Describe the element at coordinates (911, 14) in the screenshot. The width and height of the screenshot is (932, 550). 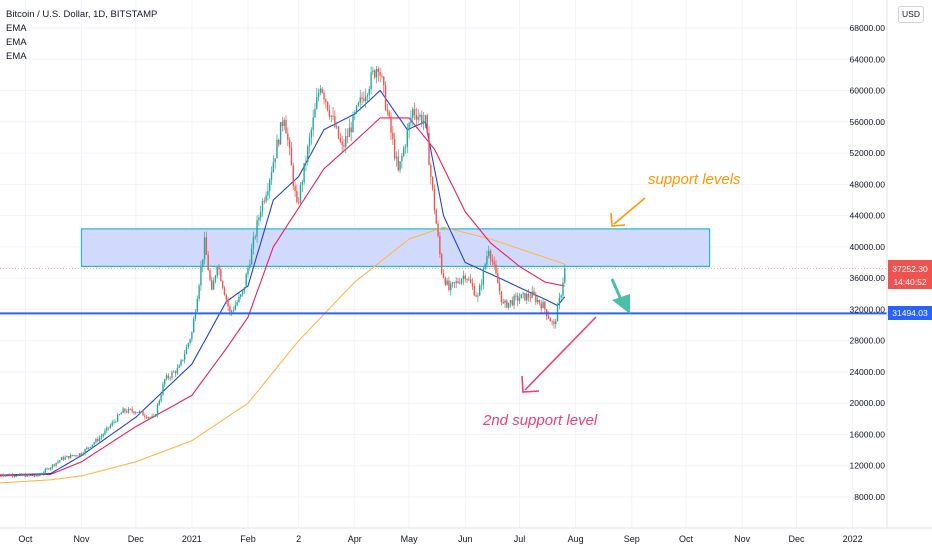
I see `currency-button: USD` at that location.